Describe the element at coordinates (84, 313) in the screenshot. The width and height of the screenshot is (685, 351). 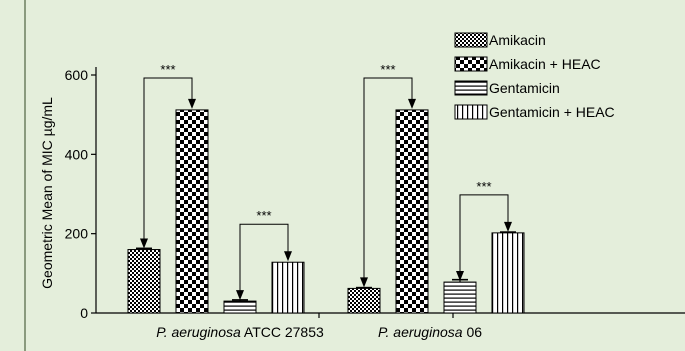
I see `y-tick-label: 0` at that location.